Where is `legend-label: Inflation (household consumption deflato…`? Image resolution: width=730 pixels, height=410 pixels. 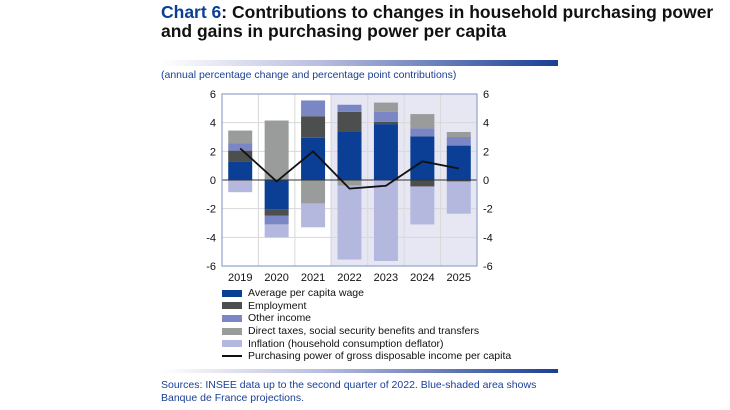
legend-label: Inflation (household consumption deflato… is located at coordinates (346, 343).